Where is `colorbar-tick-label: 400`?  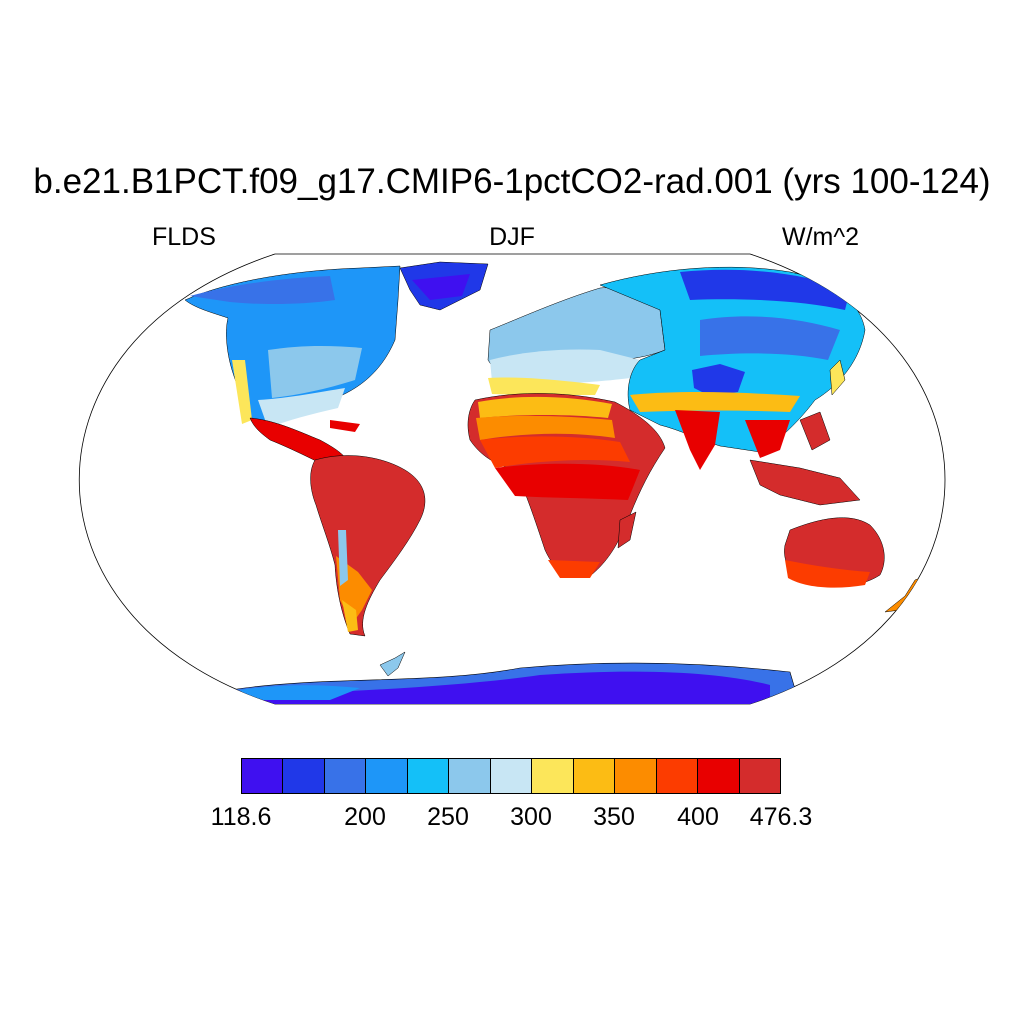
colorbar-tick-label: 400 is located at coordinates (698, 817).